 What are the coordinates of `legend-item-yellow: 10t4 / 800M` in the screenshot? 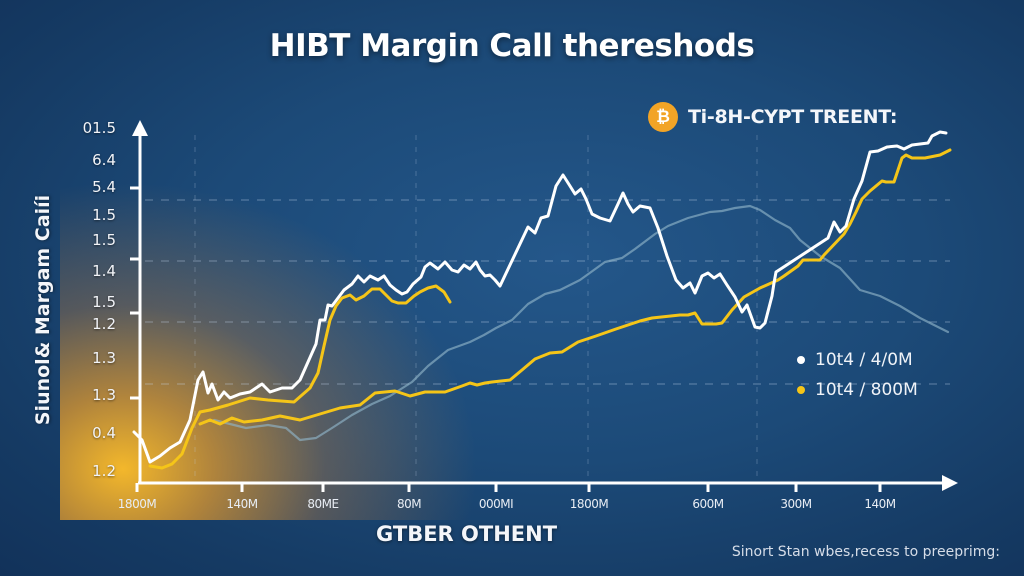 It's located at (857, 390).